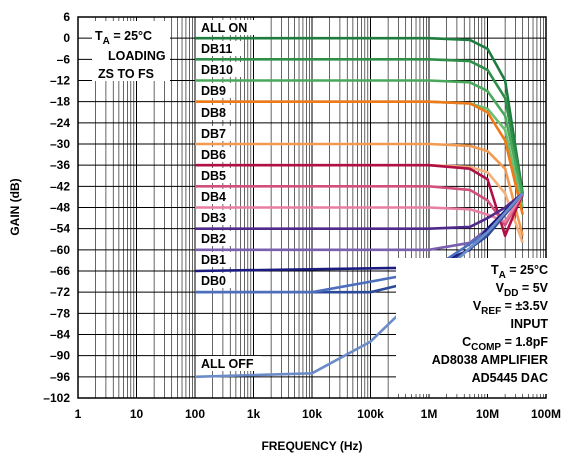  What do you see at coordinates (213, 91) in the screenshot?
I see `label-db9: DB9` at bounding box center [213, 91].